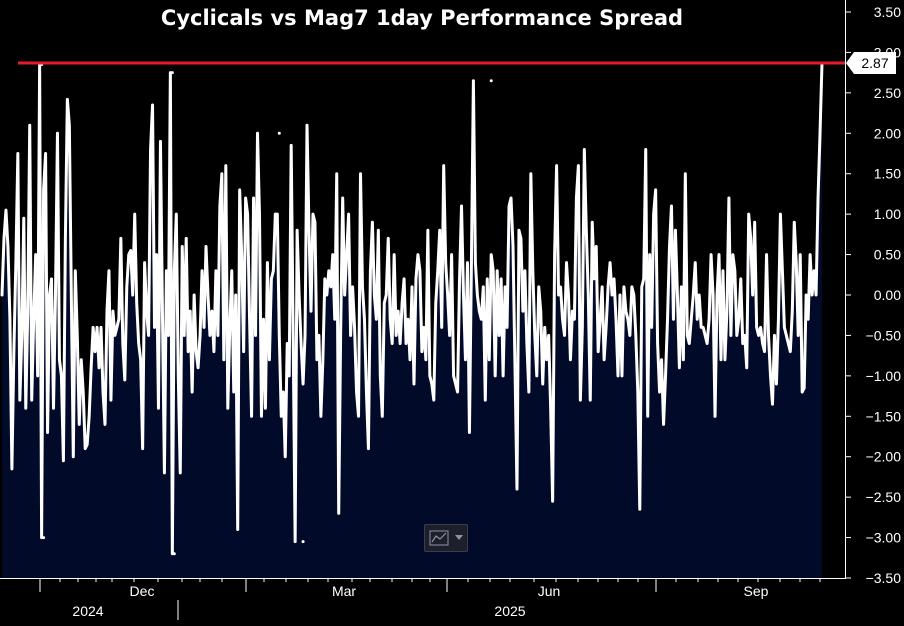 This screenshot has height=626, width=904. I want to click on y-tick-label: −0.50, so click(884, 335).